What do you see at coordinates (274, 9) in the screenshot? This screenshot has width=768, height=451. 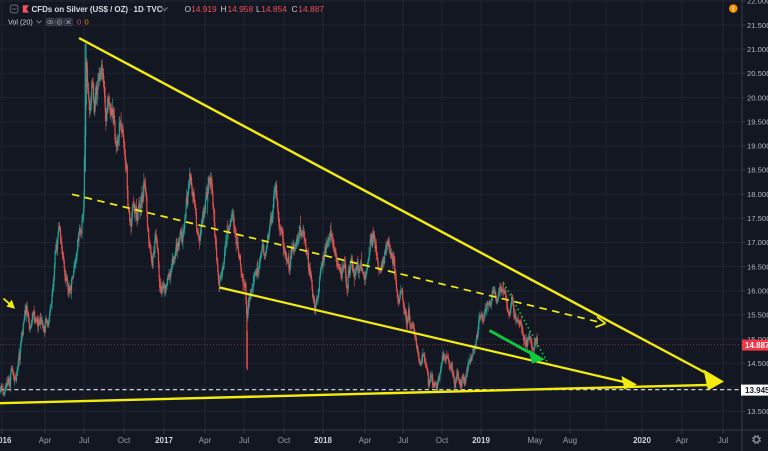 I see `svg-text: 14.854` at bounding box center [274, 9].